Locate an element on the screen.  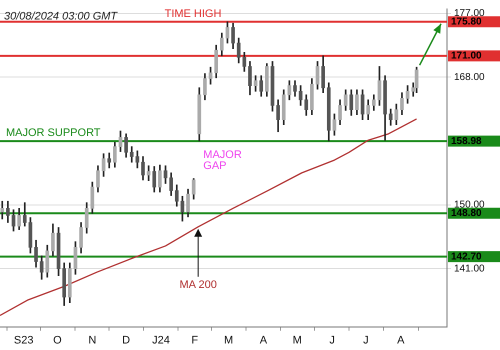
y-tick-label: 141.00 is located at coordinates (470, 268).